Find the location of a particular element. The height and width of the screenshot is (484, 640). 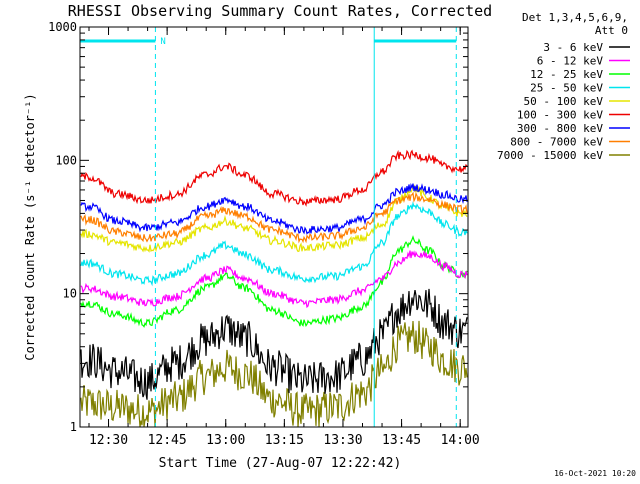

legend-header-line2: Att 0 is located at coordinates (611, 30).